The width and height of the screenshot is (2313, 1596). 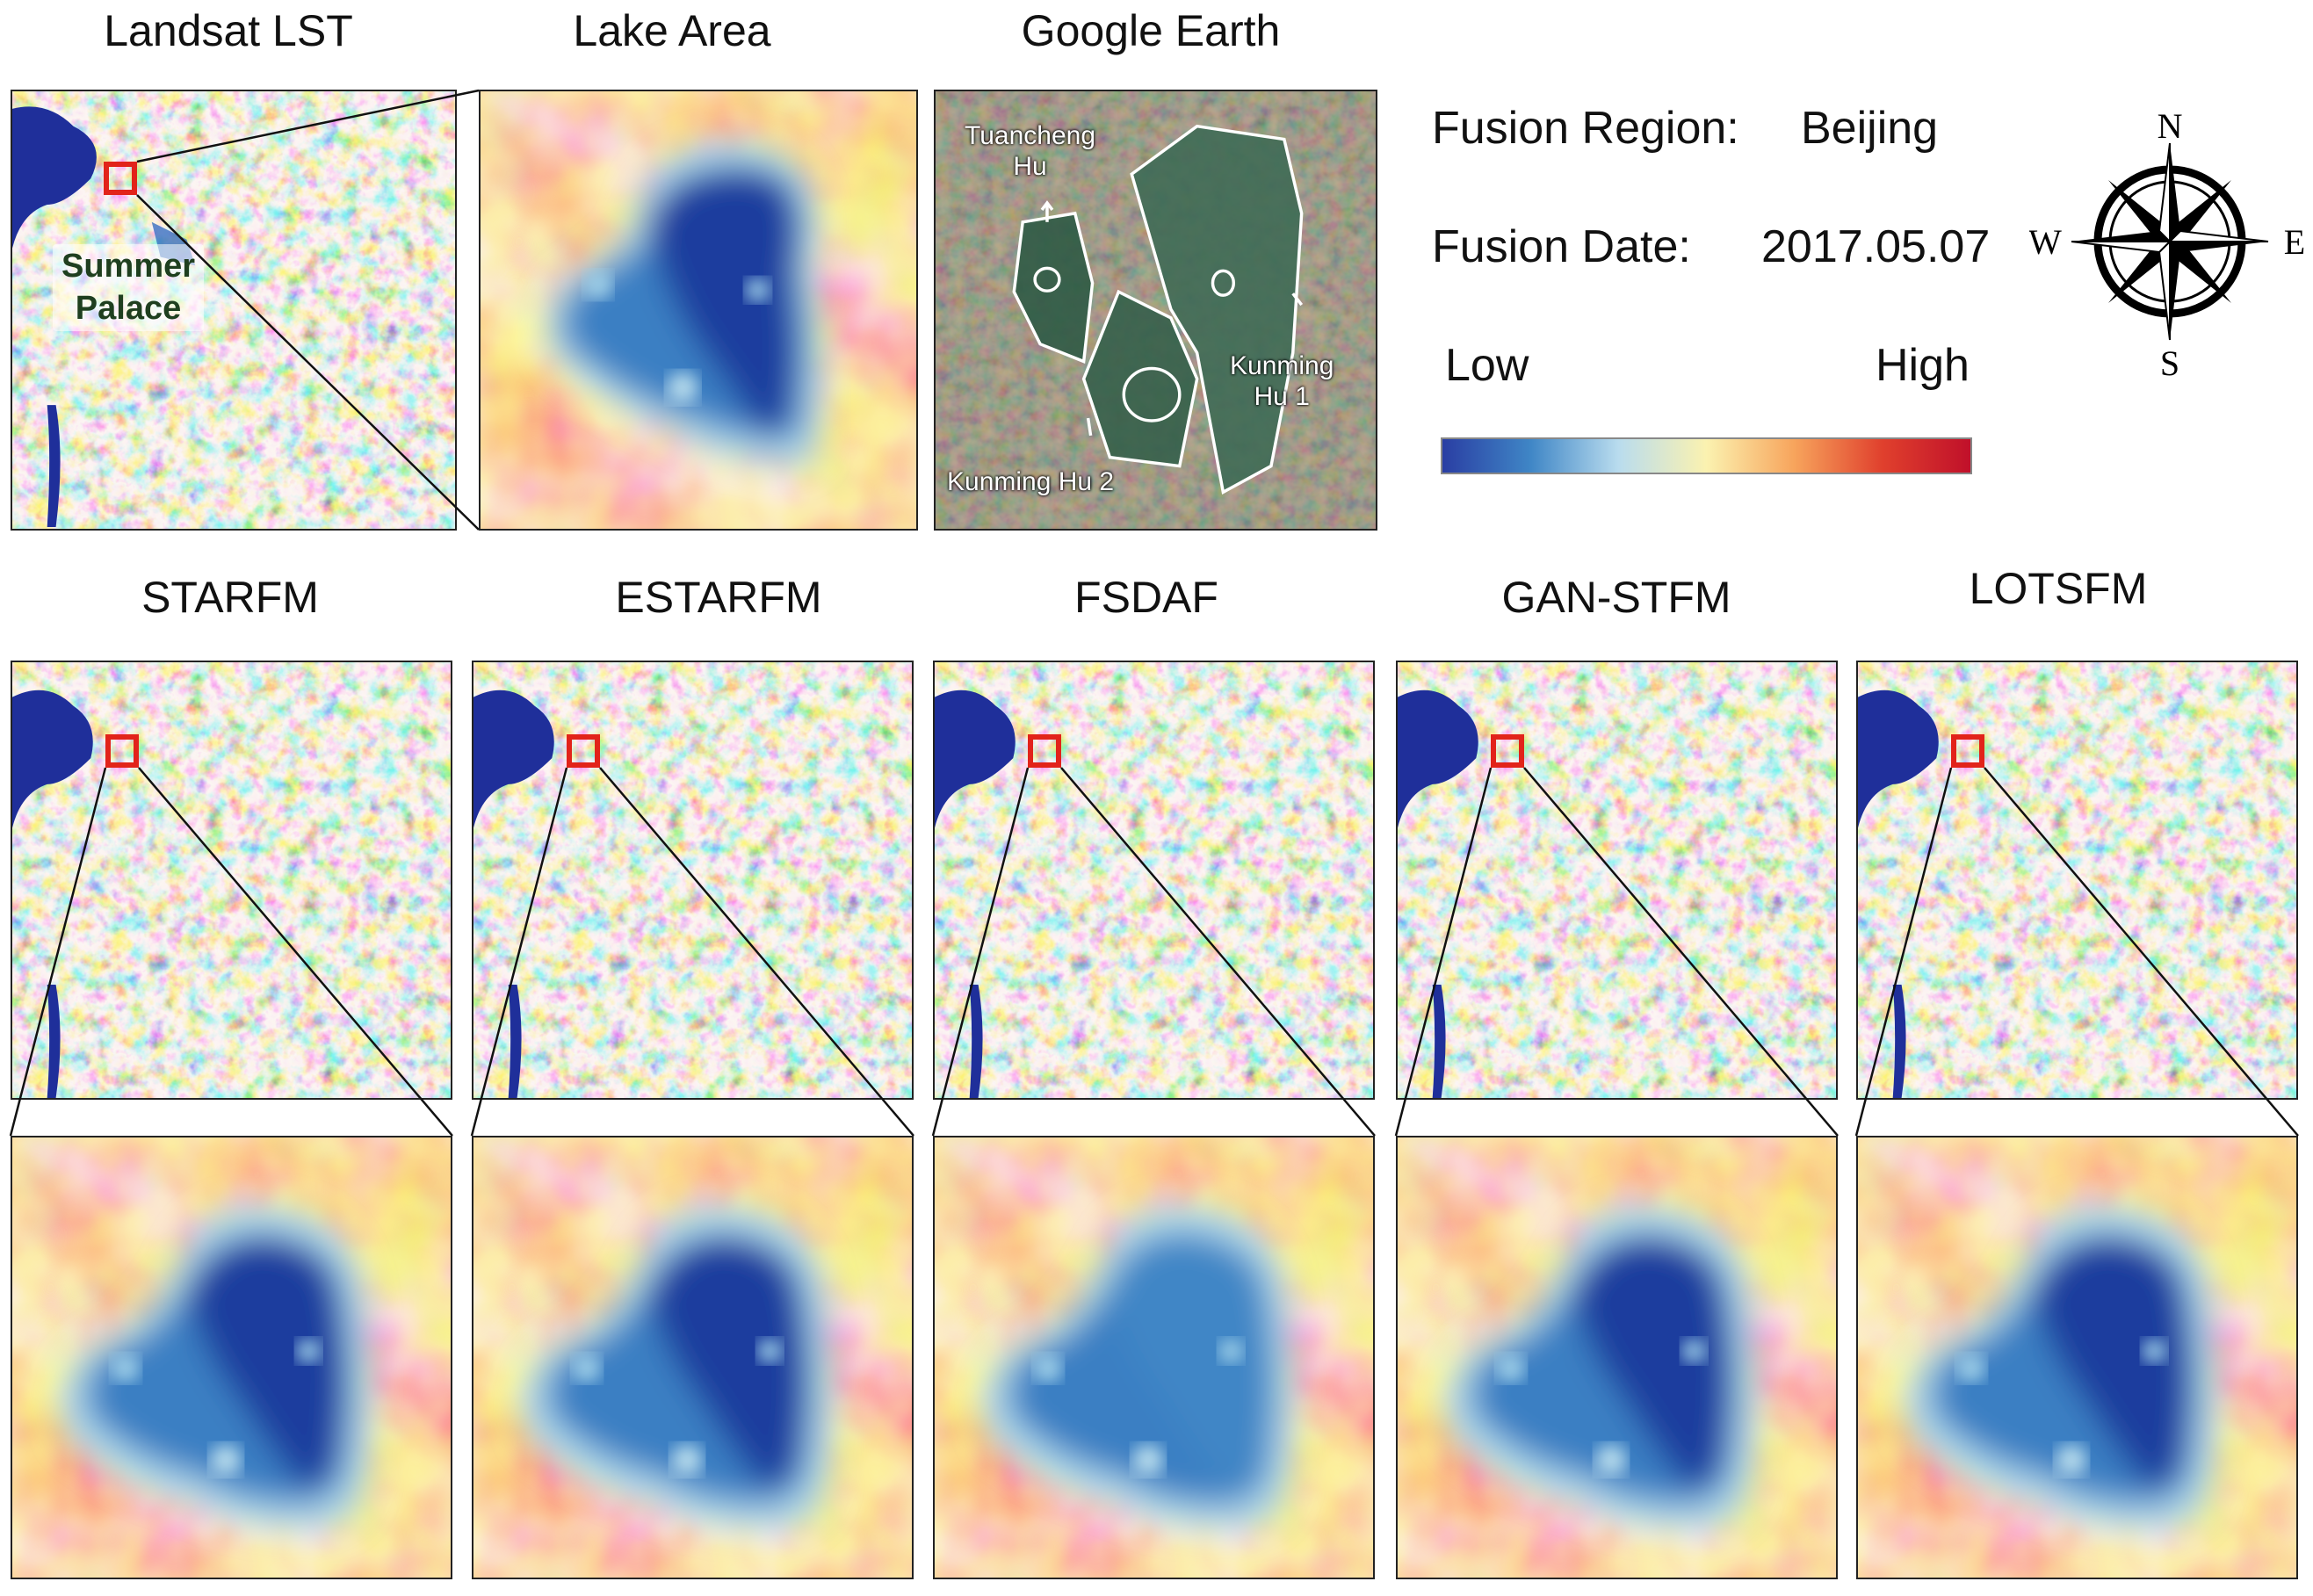 What do you see at coordinates (1030, 166) in the screenshot?
I see `tuancheng-line2: Hu` at bounding box center [1030, 166].